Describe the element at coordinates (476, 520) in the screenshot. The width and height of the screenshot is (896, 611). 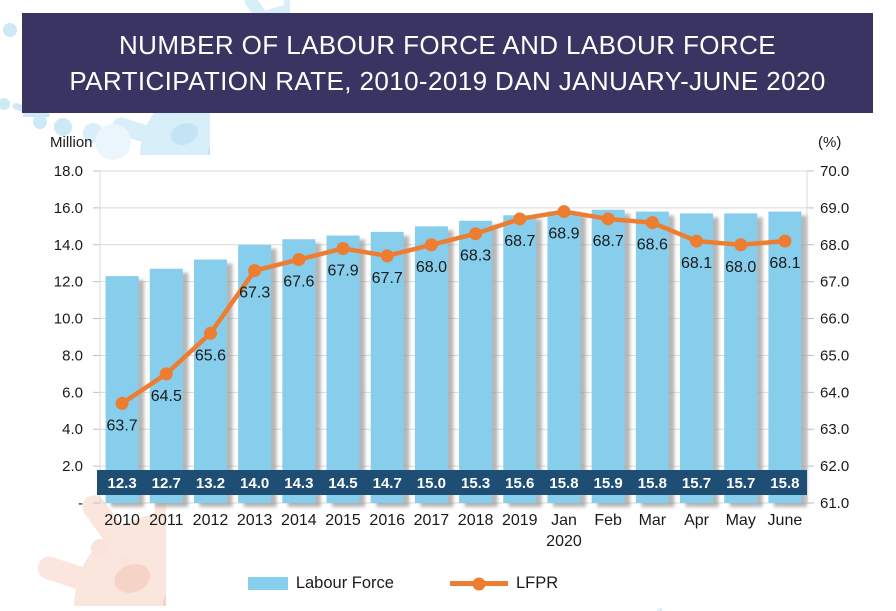
I see `x-axis-label: 2018` at that location.